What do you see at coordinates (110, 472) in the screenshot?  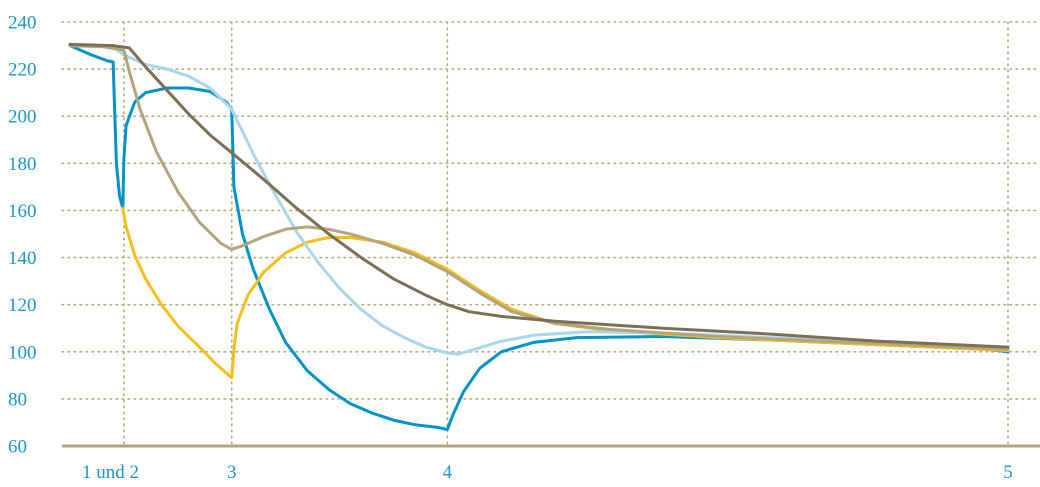 I see `x-tick-label-1: 1 und 2` at bounding box center [110, 472].